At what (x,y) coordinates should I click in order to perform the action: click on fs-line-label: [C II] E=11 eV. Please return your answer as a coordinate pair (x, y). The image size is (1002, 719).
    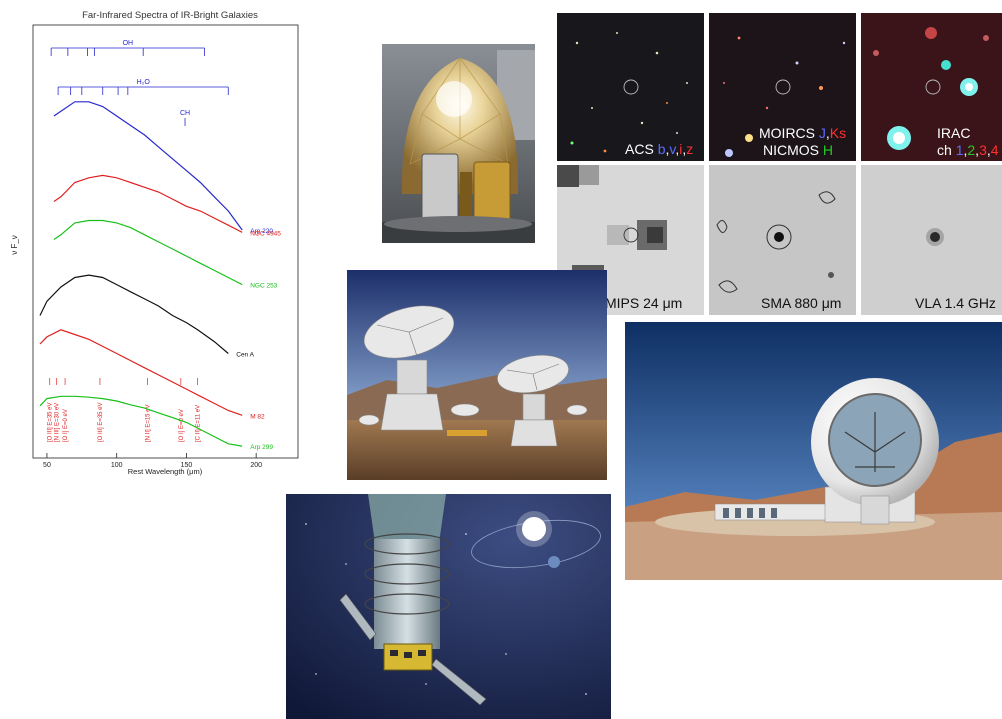
    Looking at the image, I should click on (199, 423).